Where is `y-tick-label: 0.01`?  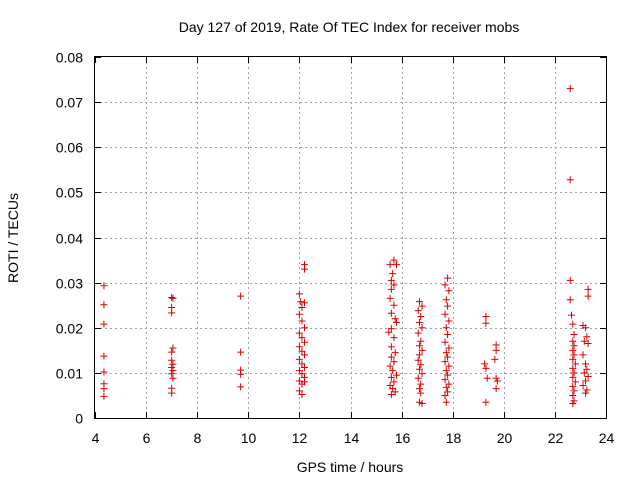
y-tick-label: 0.01 is located at coordinates (69, 374).